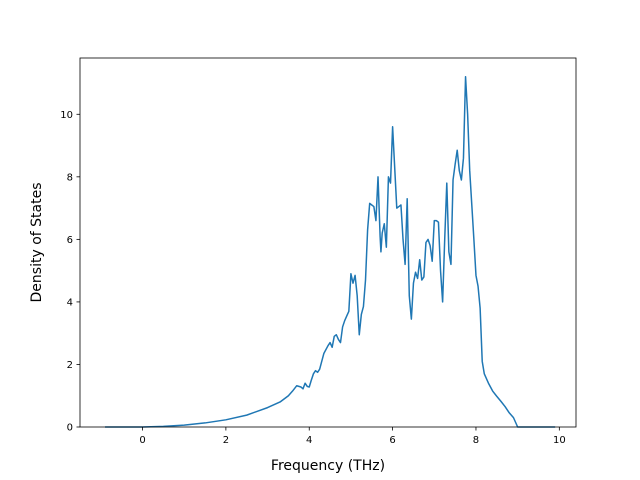  Describe the element at coordinates (352, 436) in the screenshot. I see `x-axis-ticks: 0 2 4 6 8 10` at that location.